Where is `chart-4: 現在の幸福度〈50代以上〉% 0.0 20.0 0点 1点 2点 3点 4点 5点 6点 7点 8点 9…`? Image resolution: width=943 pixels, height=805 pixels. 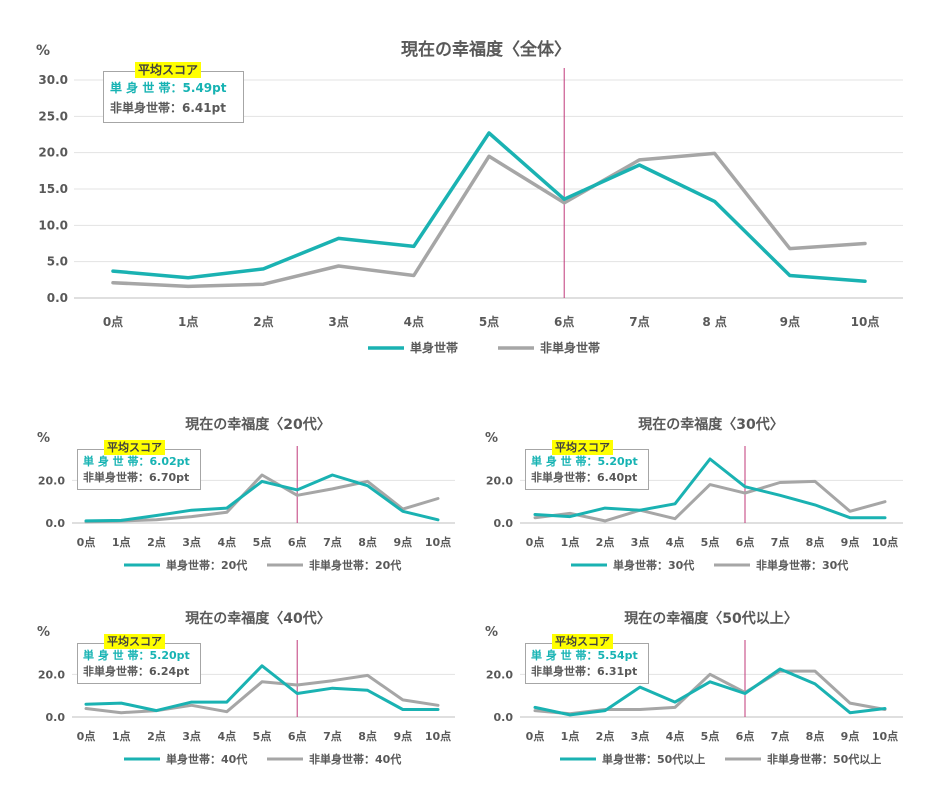
chart-4: 現在の幸福度〈50代以上〉% 0.0 20.0 0点 1点 2点 3点 4点 5点 6点 7点 8点 9… is located at coordinates (694, 688).